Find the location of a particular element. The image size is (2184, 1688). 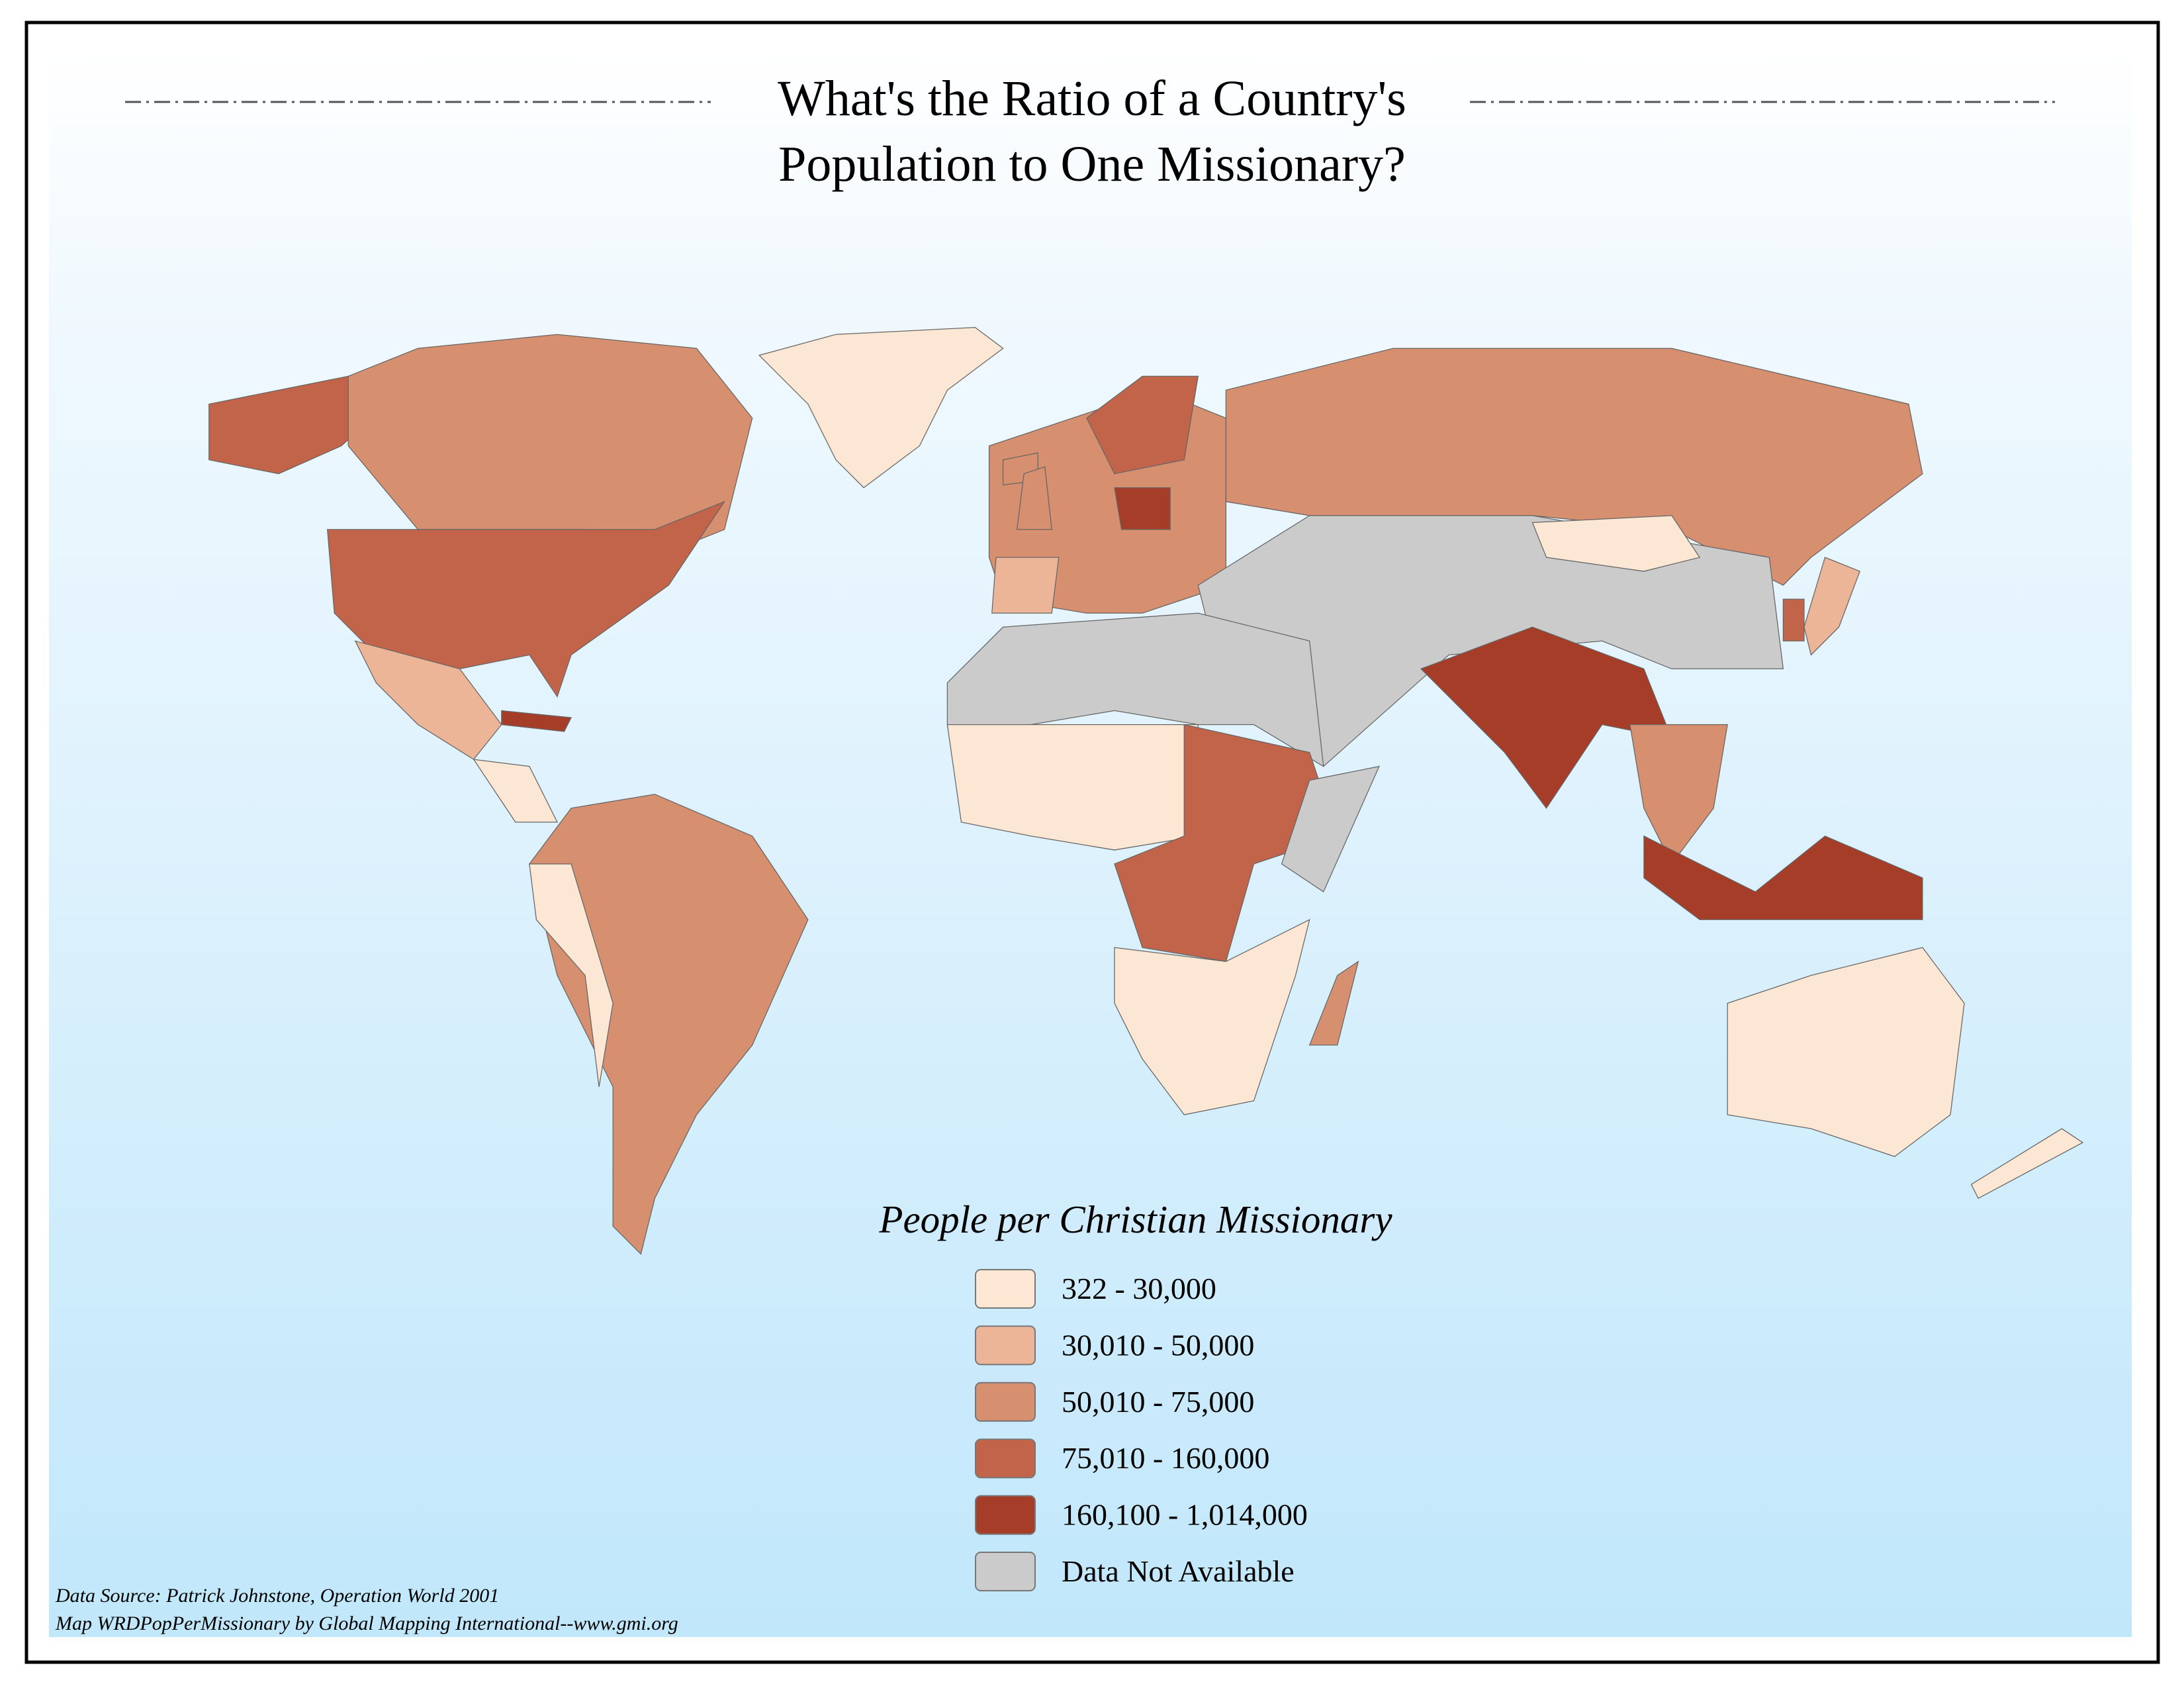

legend-label: Data Not Available is located at coordinates (1178, 1571).